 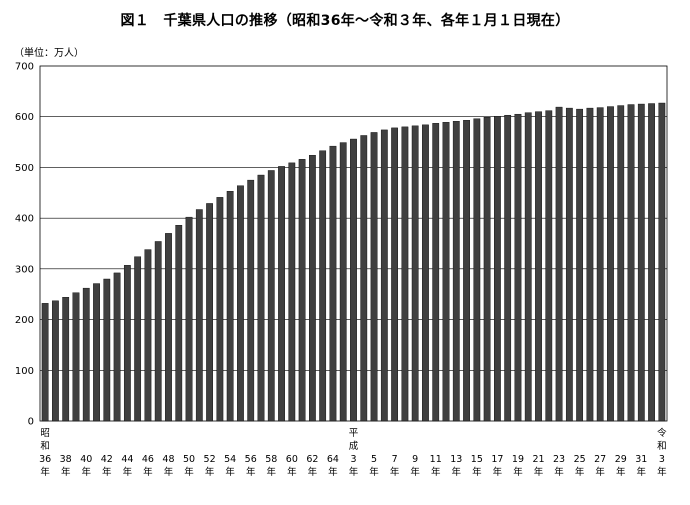 I want to click on x-tick-label: 21 年, so click(x=538, y=466).